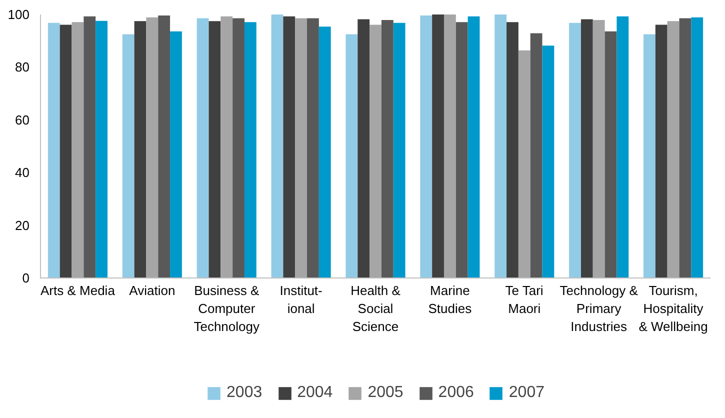  I want to click on legend-label: 2006, so click(456, 393).